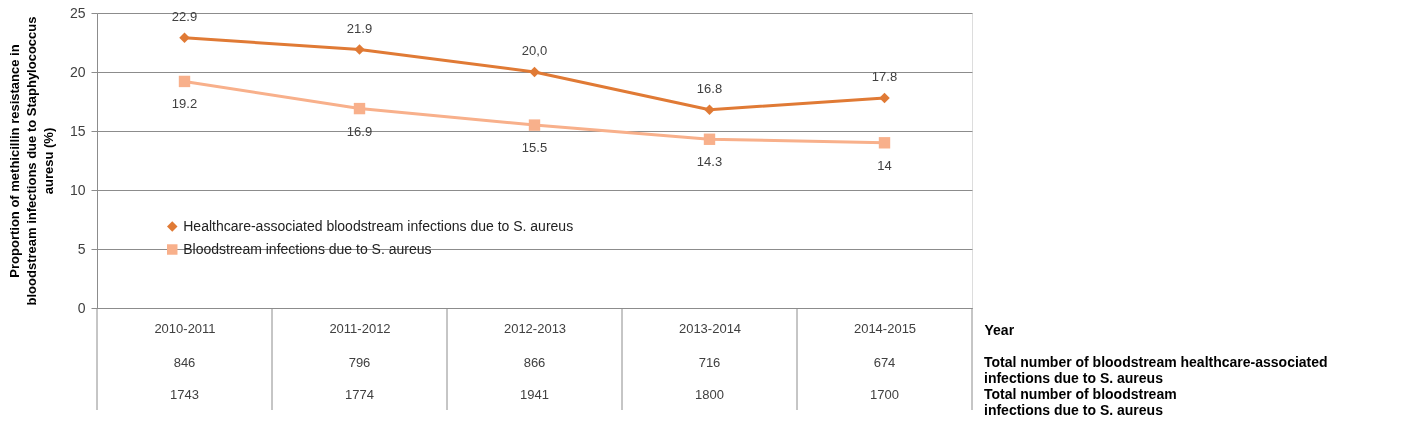 This screenshot has width=1408, height=421. What do you see at coordinates (307, 248) in the screenshot?
I see `legend-label: Bloodstream infections due to S. aureus` at bounding box center [307, 248].